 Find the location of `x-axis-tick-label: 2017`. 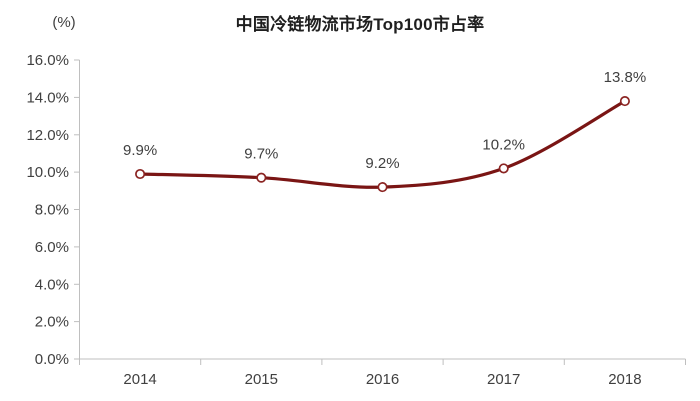

x-axis-tick-label: 2017 is located at coordinates (503, 379).